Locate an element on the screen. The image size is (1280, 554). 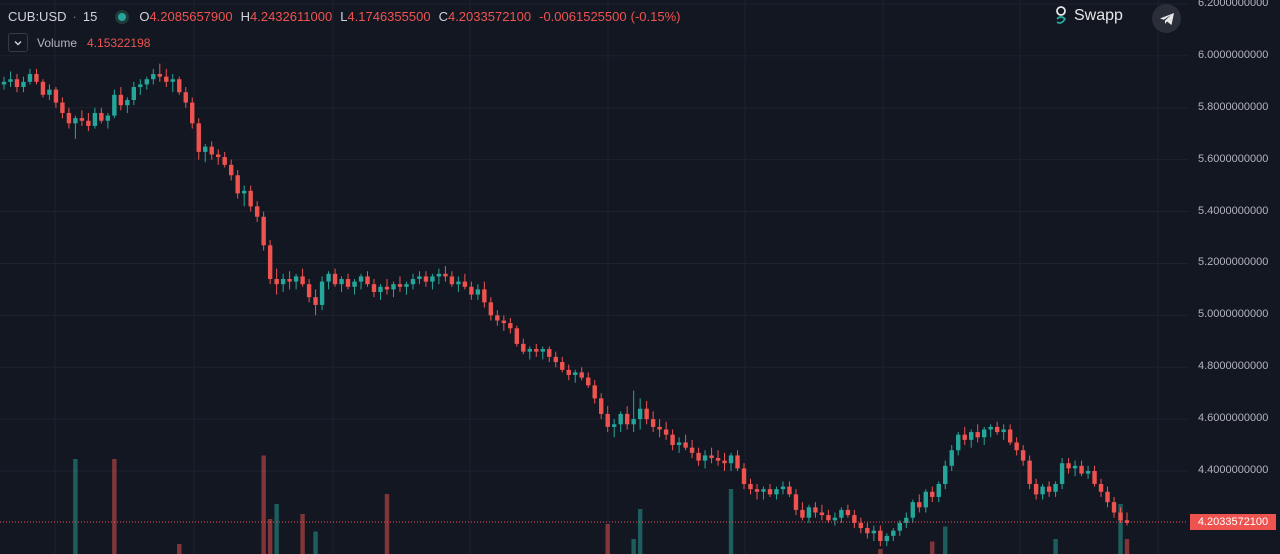
chevron-down-icon is located at coordinates (18, 42).